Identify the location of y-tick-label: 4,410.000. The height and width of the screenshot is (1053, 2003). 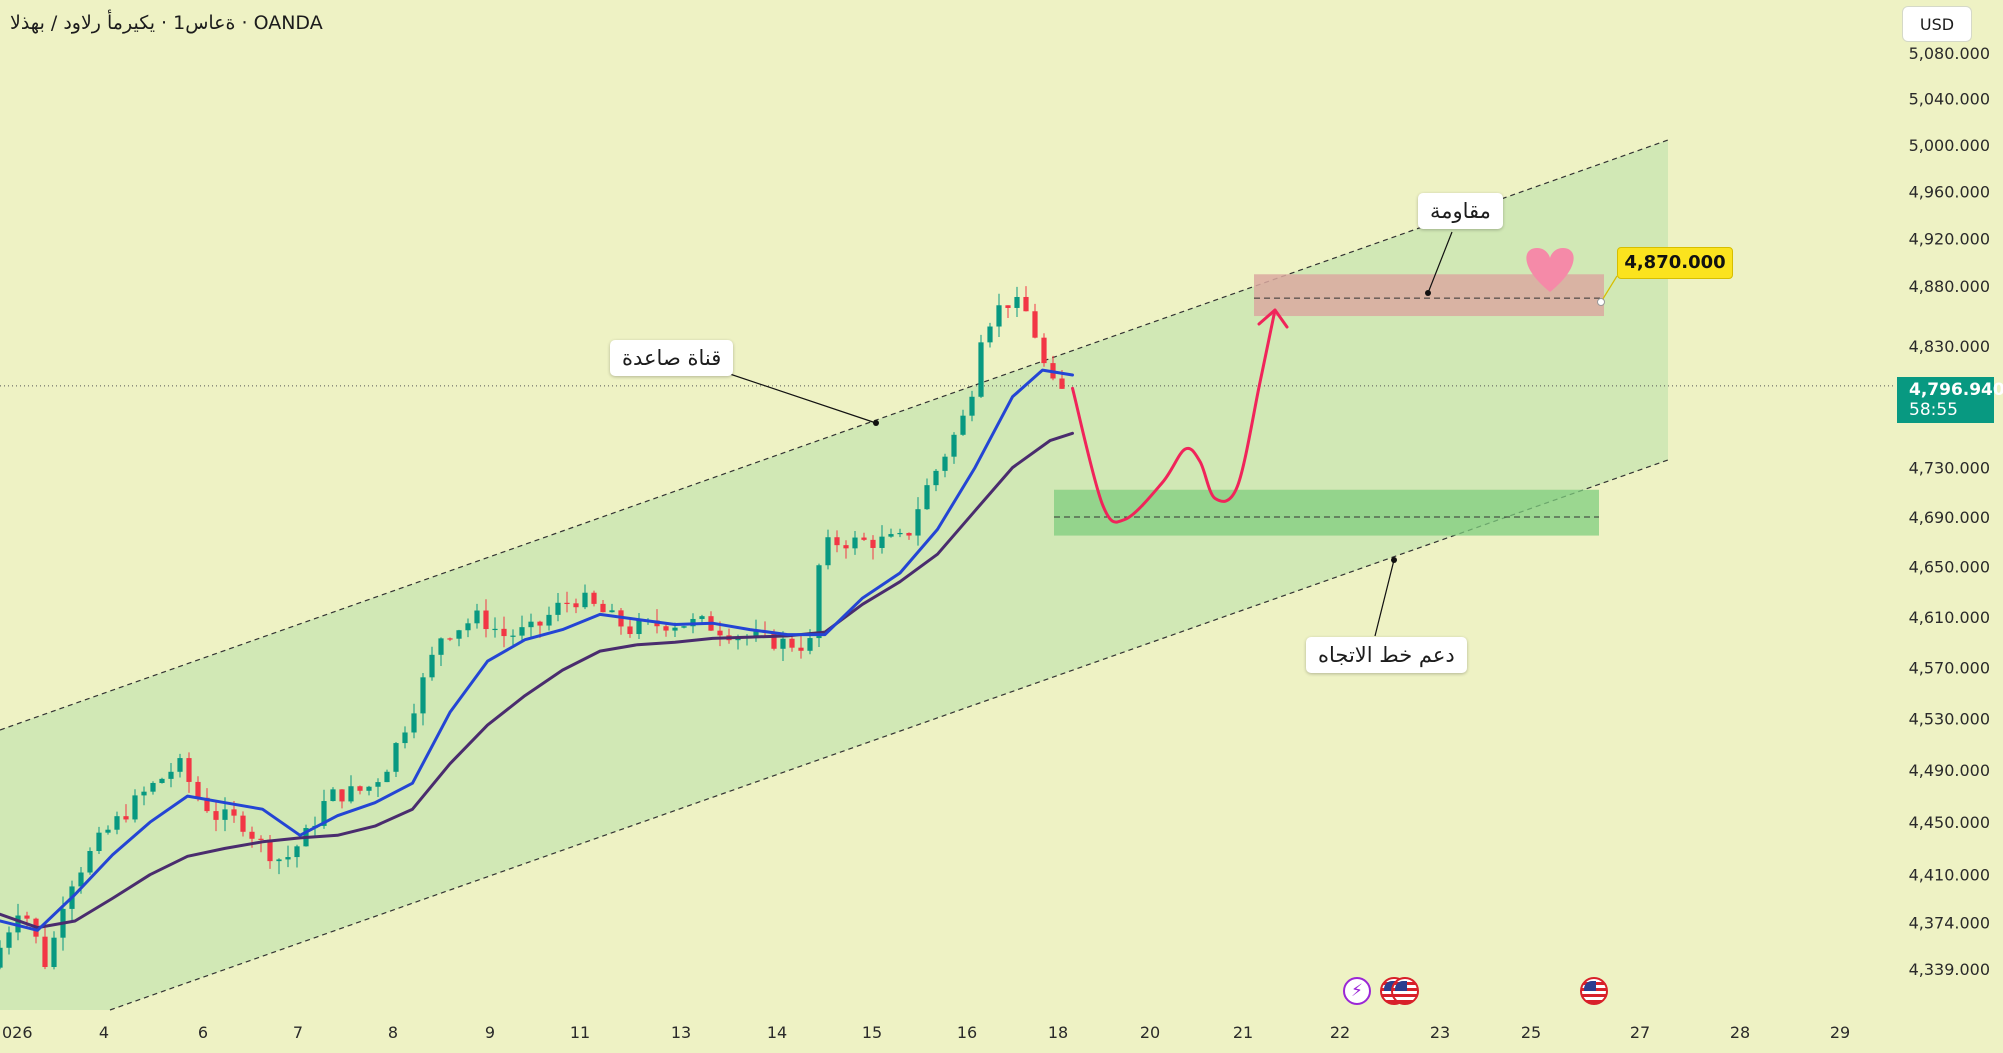
(1949, 875).